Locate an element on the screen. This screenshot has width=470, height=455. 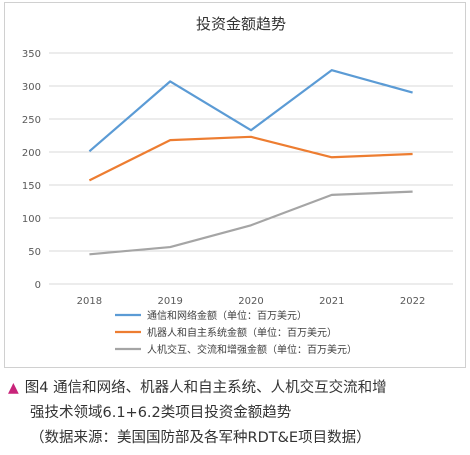
y-tick-label: 50 is located at coordinates (34, 252).